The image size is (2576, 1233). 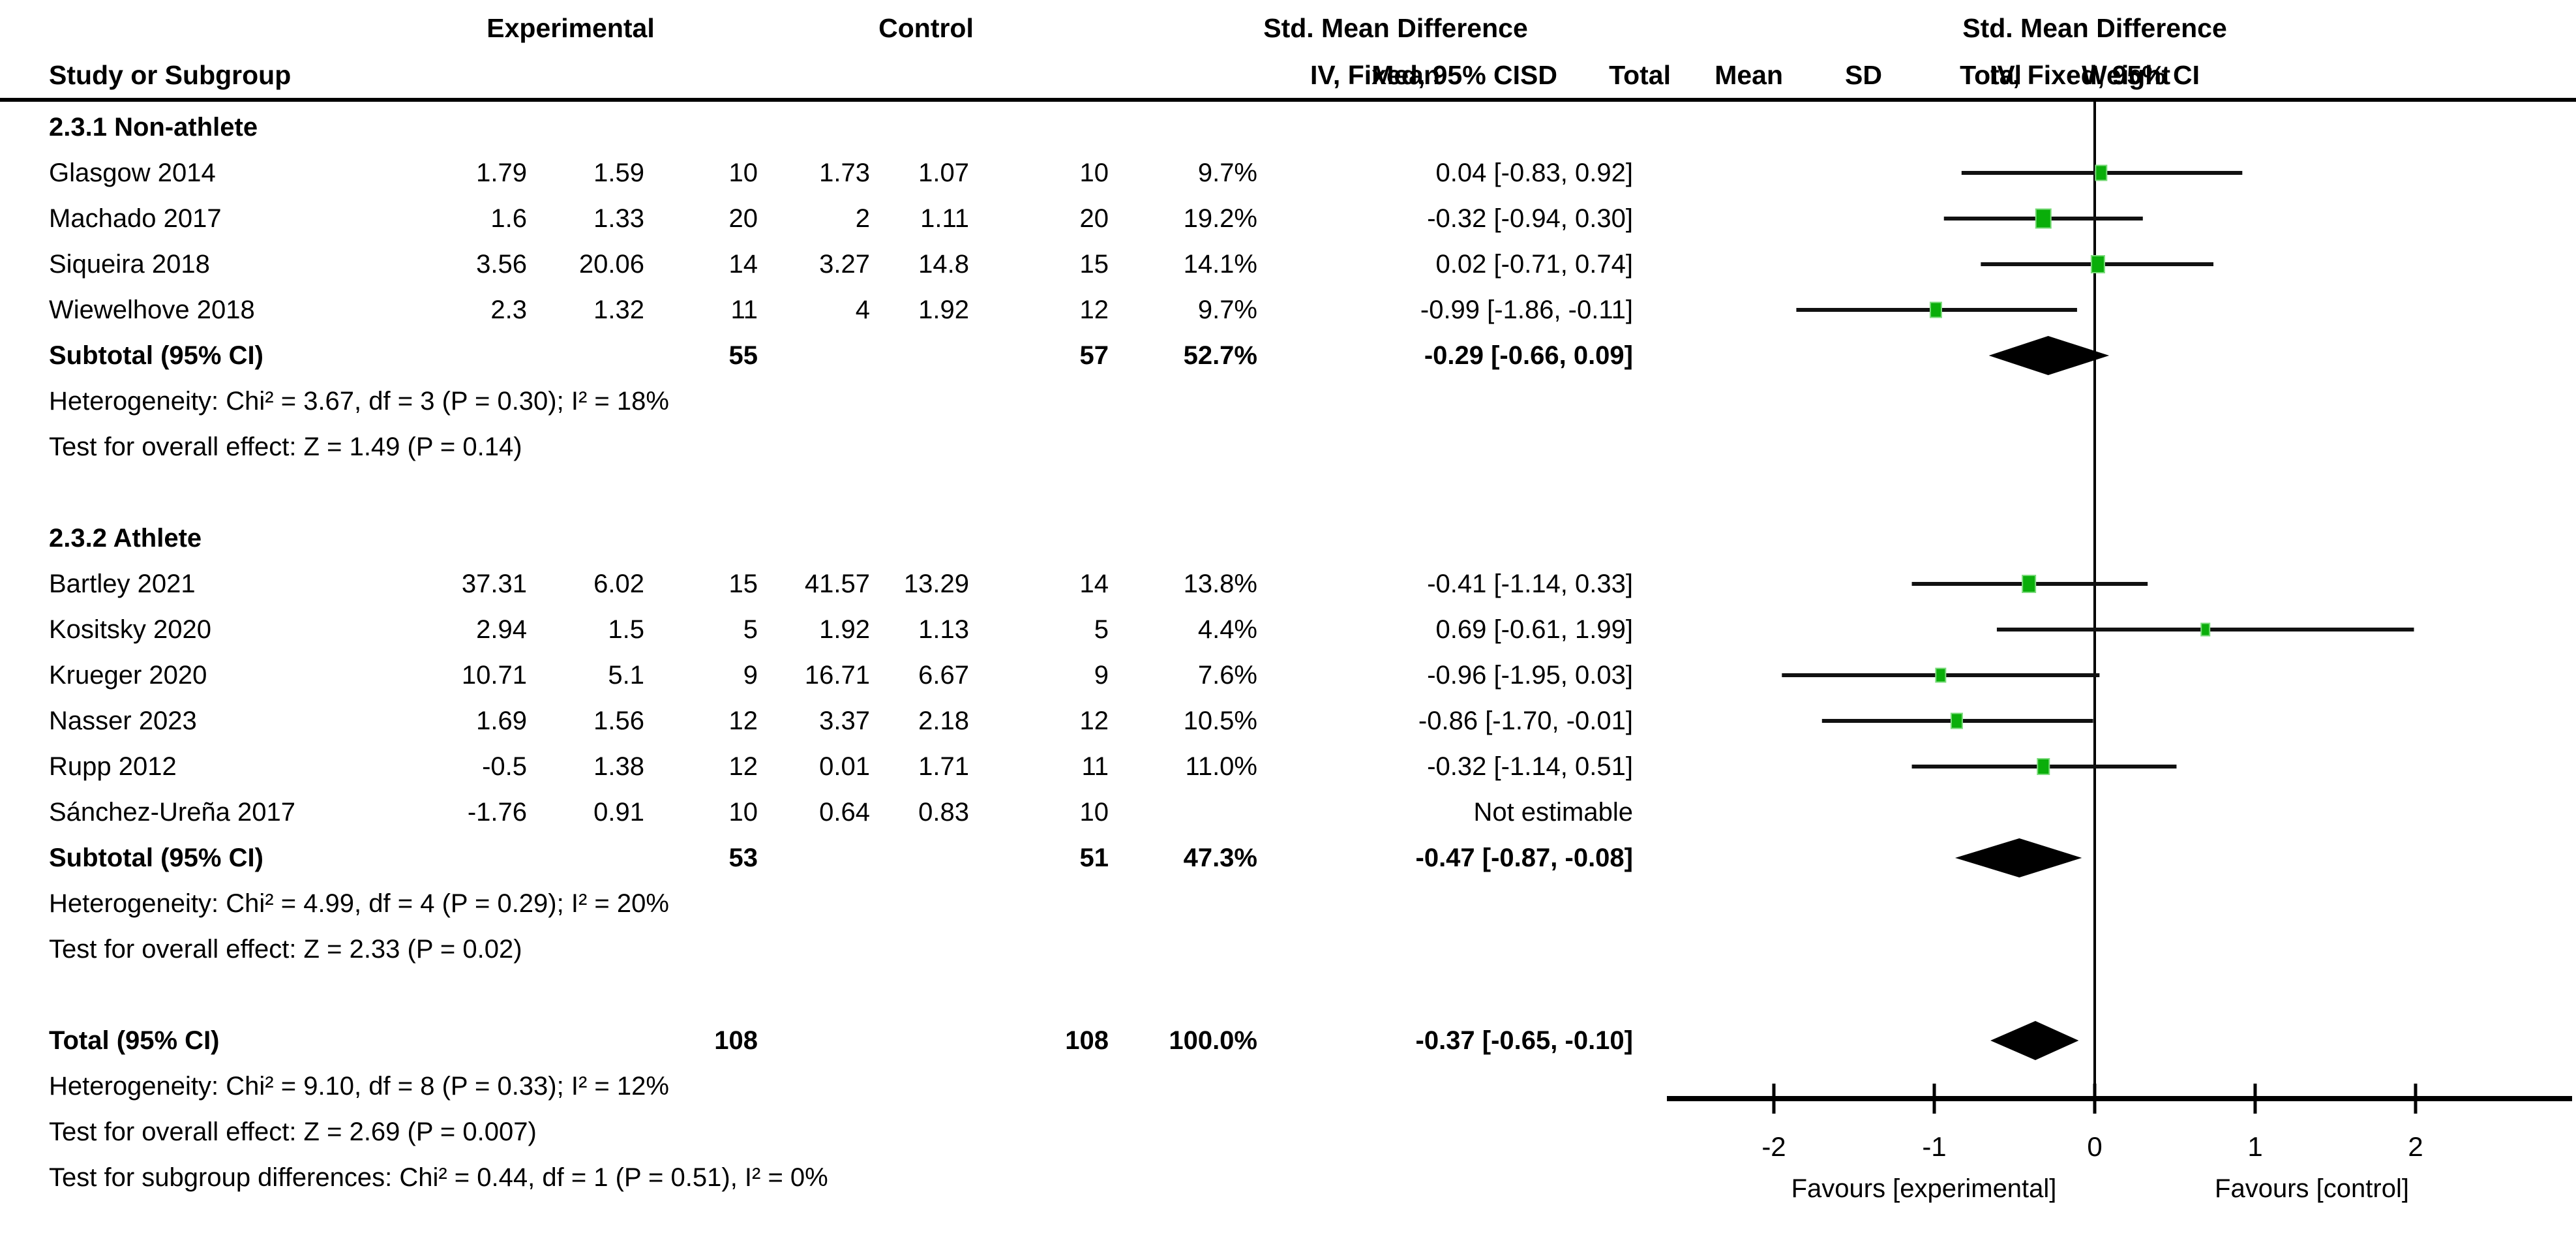 I want to click on col-ctrl-mean: Mean, so click(x=1749, y=75).